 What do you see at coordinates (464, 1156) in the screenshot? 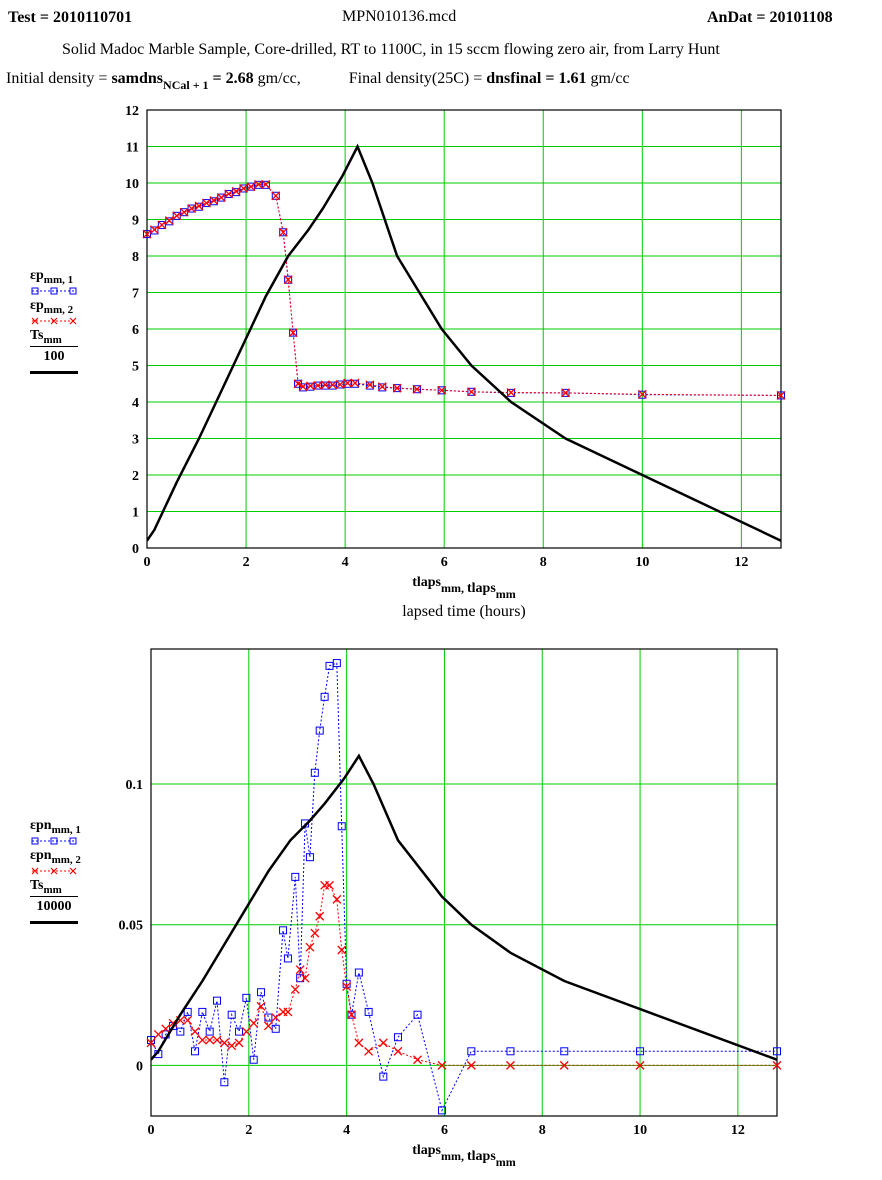
I see `bottom-x-axis-label: tlapsmm, tlapsmm` at bounding box center [464, 1156].